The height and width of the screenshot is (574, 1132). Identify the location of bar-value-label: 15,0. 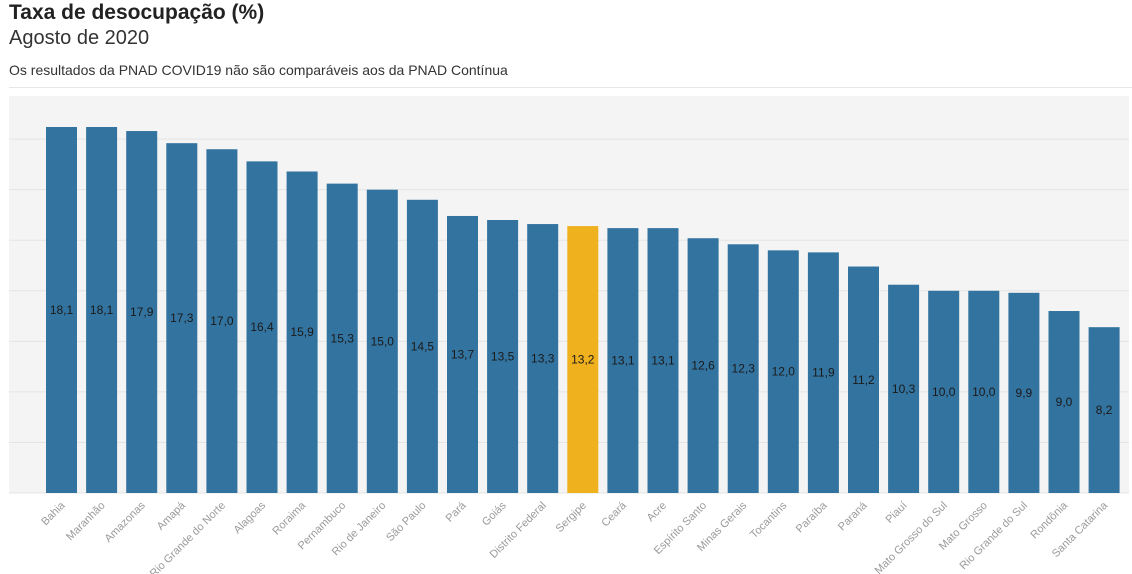
(383, 341).